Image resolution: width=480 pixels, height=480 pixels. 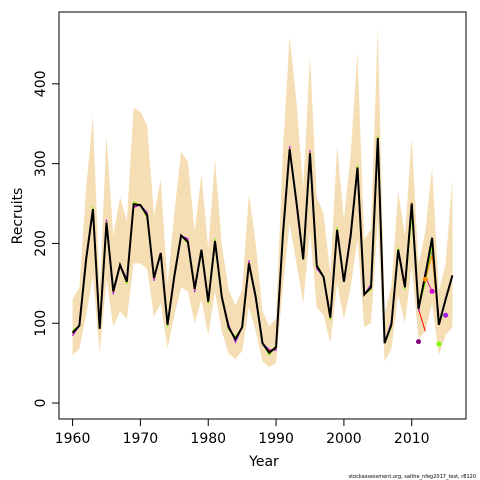 What do you see at coordinates (41, 243) in the screenshot?
I see `y-tick-label: 200` at bounding box center [41, 243].